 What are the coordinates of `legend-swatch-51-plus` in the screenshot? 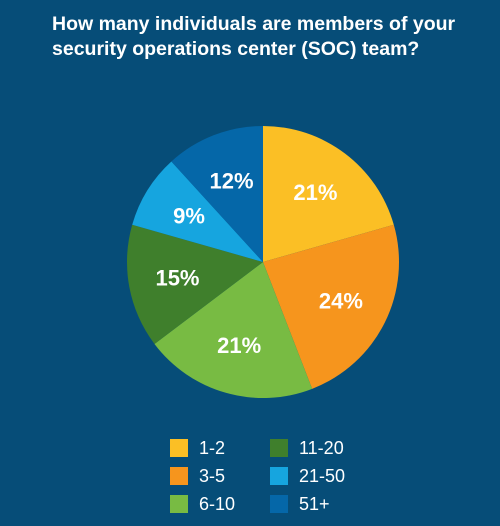 It's located at (279, 504).